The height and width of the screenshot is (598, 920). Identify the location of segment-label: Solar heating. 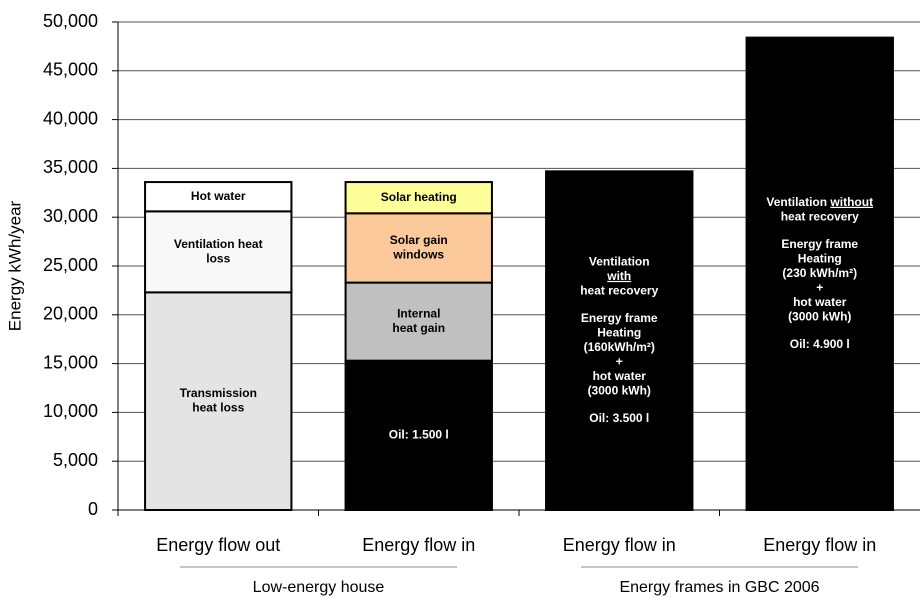
(419, 197).